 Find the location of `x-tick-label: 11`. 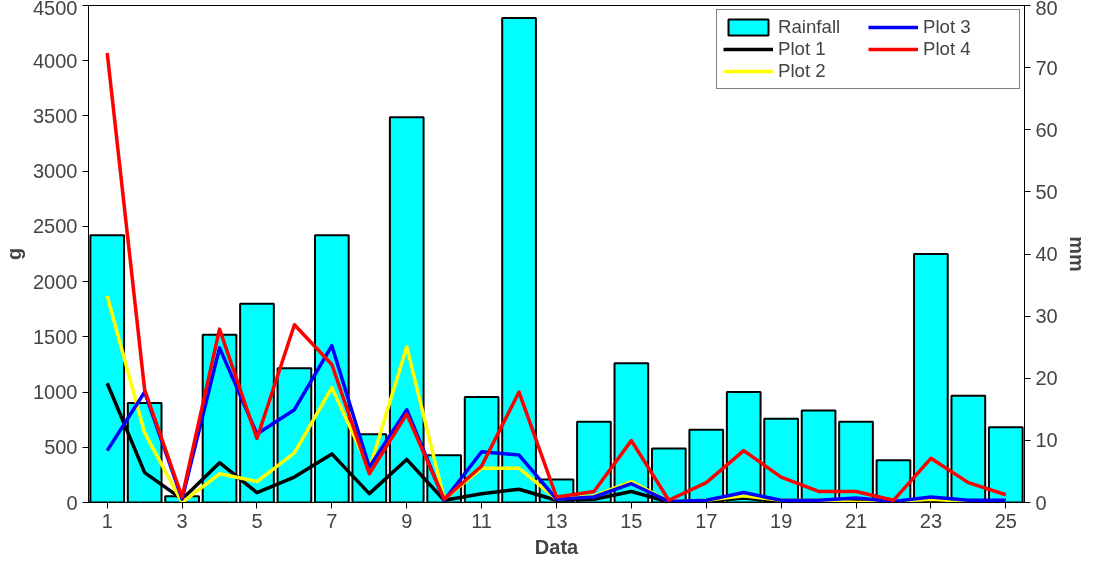

x-tick-label: 11 is located at coordinates (481, 520).